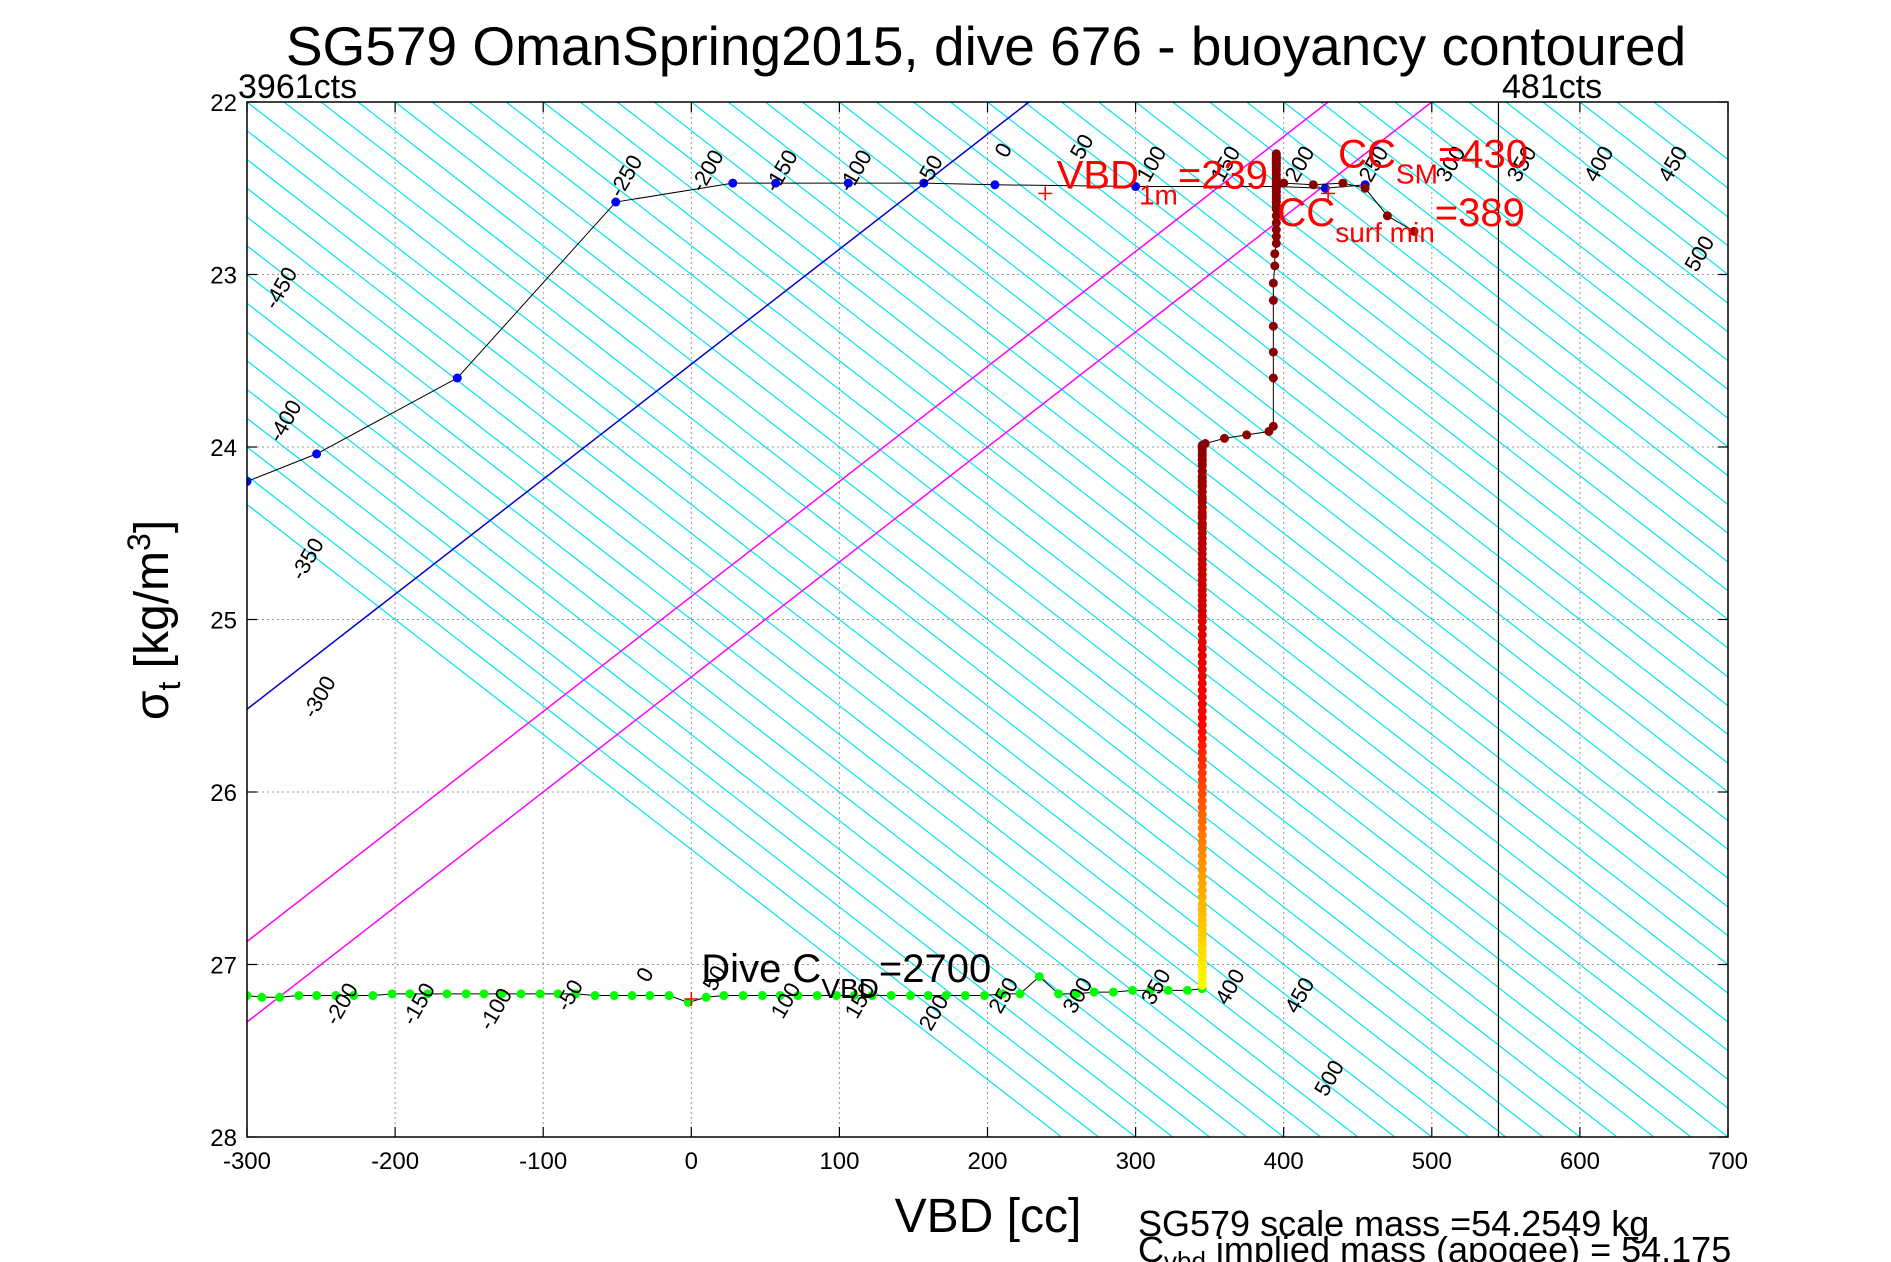 Image resolution: width=1891 pixels, height=1262 pixels. Describe the element at coordinates (1306, 213) in the screenshot. I see `annotation-base: CC` at that location.